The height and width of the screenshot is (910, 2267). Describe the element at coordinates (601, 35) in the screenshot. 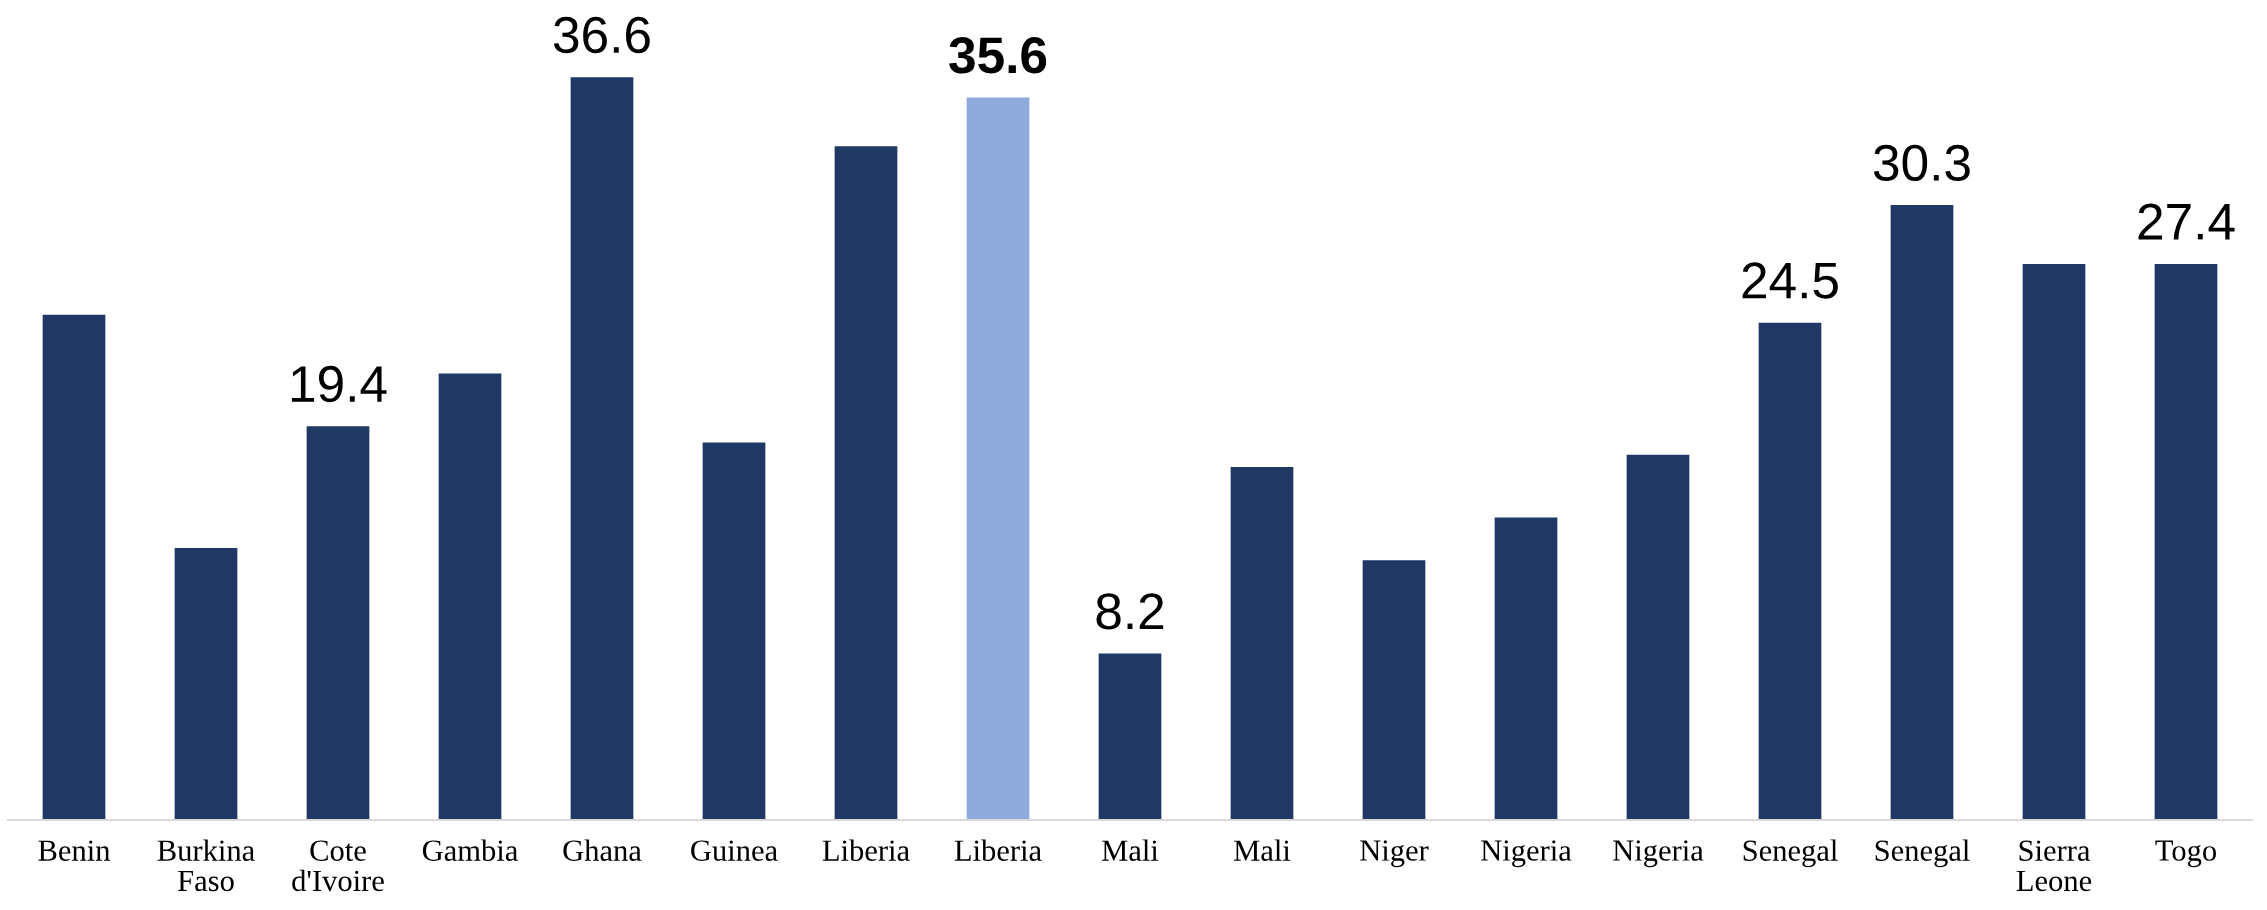

I see `data-label: 36.6` at that location.